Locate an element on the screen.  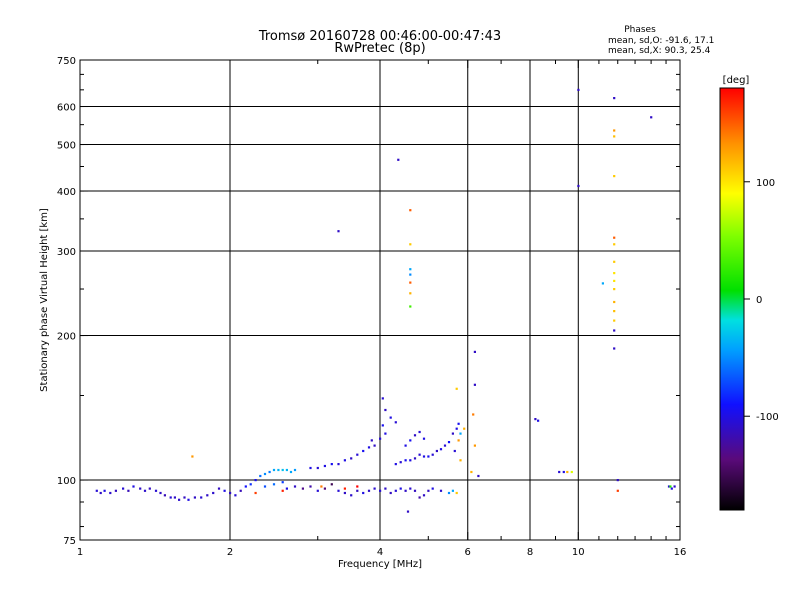
x-tick-label: 8 is located at coordinates (530, 552).